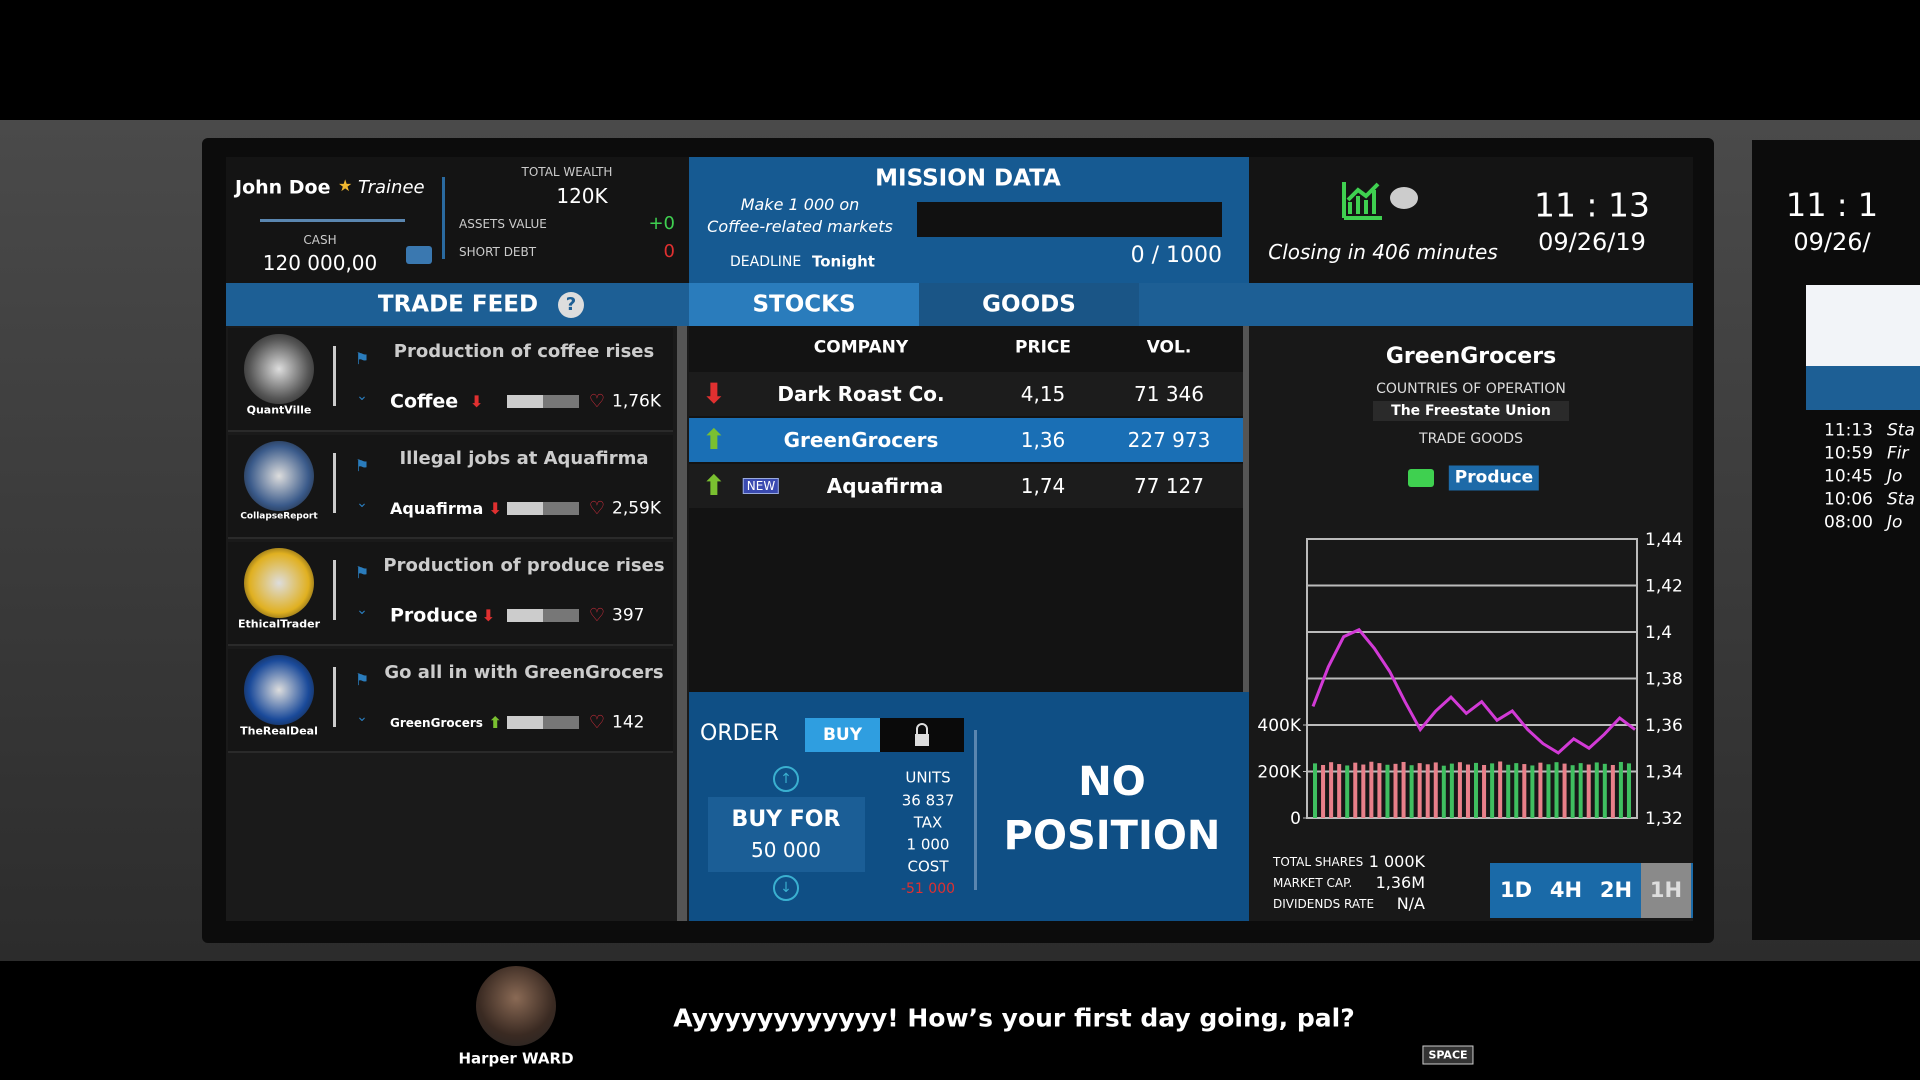 The height and width of the screenshot is (1080, 1920). Describe the element at coordinates (1592, 242) in the screenshot. I see `clock-date: 09/26/19` at that location.